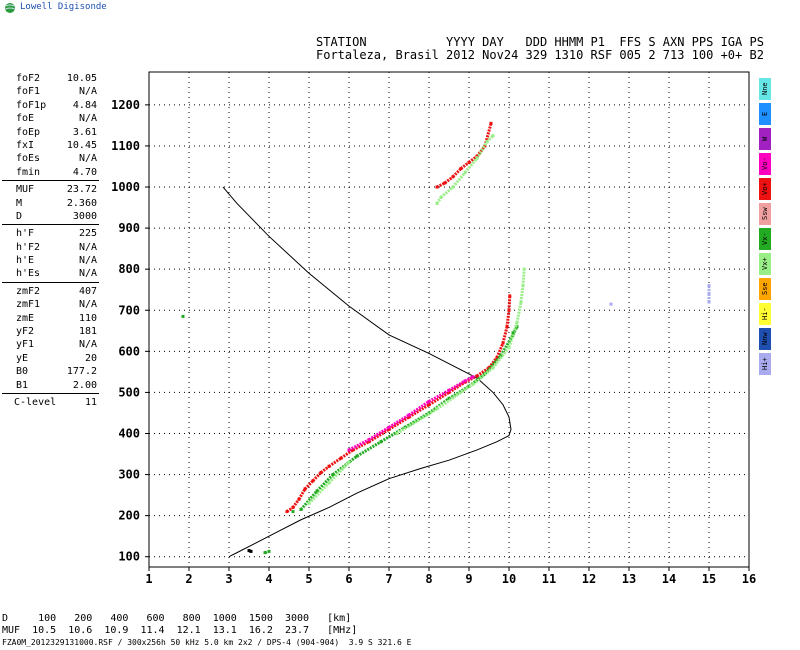 The width and height of the screenshot is (800, 650). What do you see at coordinates (87, 234) in the screenshot?
I see `param-value: 225` at bounding box center [87, 234].